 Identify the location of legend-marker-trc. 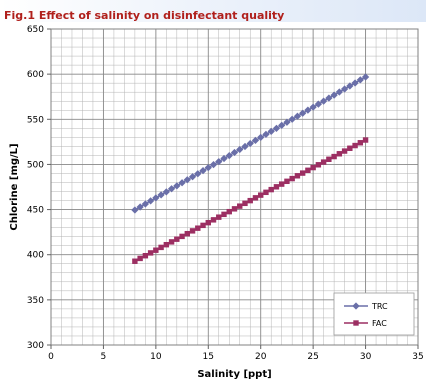
(356, 306).